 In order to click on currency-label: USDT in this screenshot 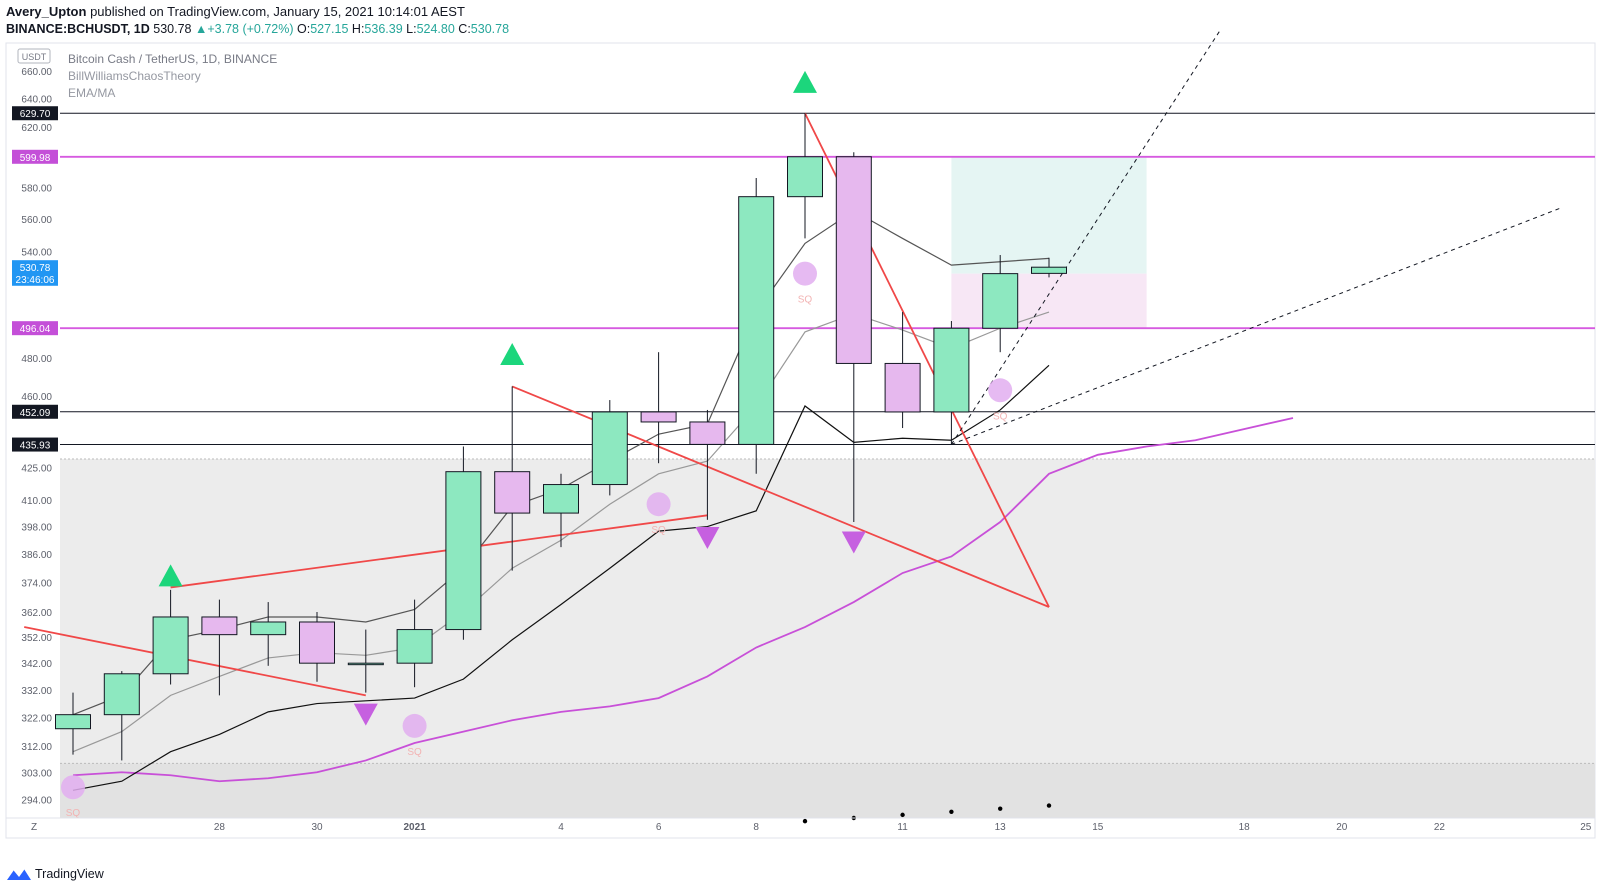, I will do `click(34, 57)`.